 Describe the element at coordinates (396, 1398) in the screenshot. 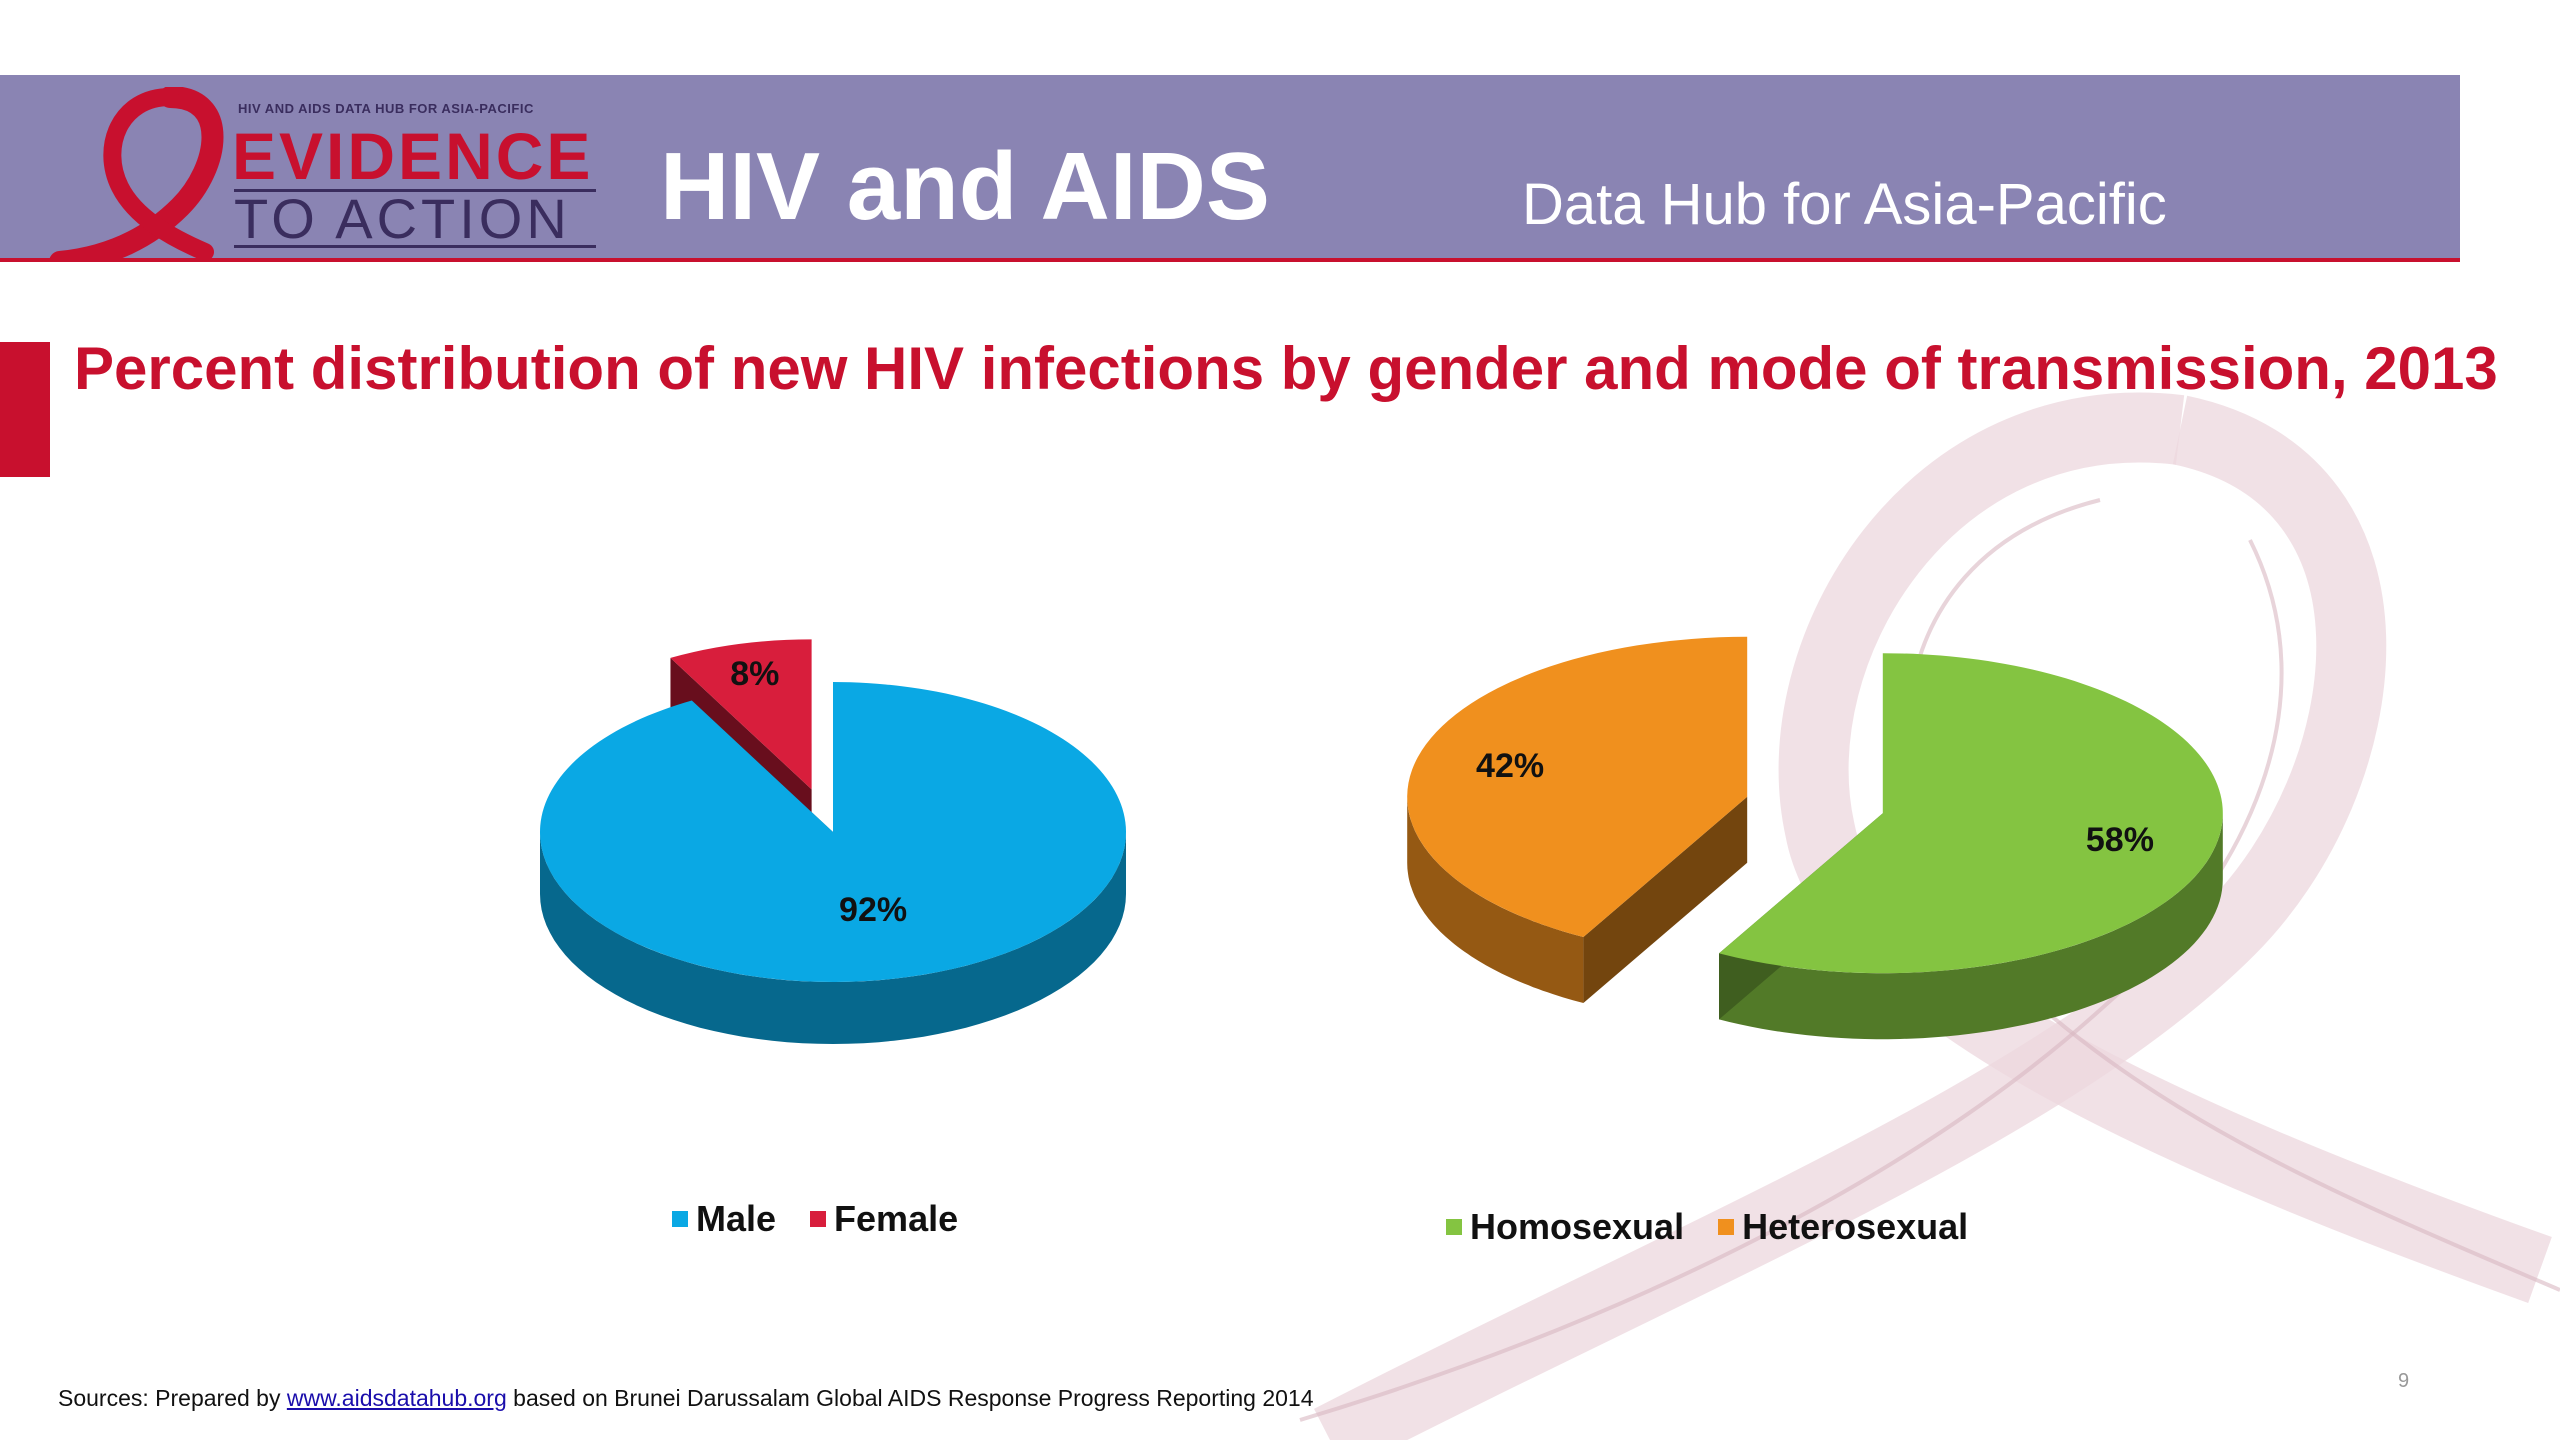

I see `source-link: www.aidsdatahub.org` at that location.